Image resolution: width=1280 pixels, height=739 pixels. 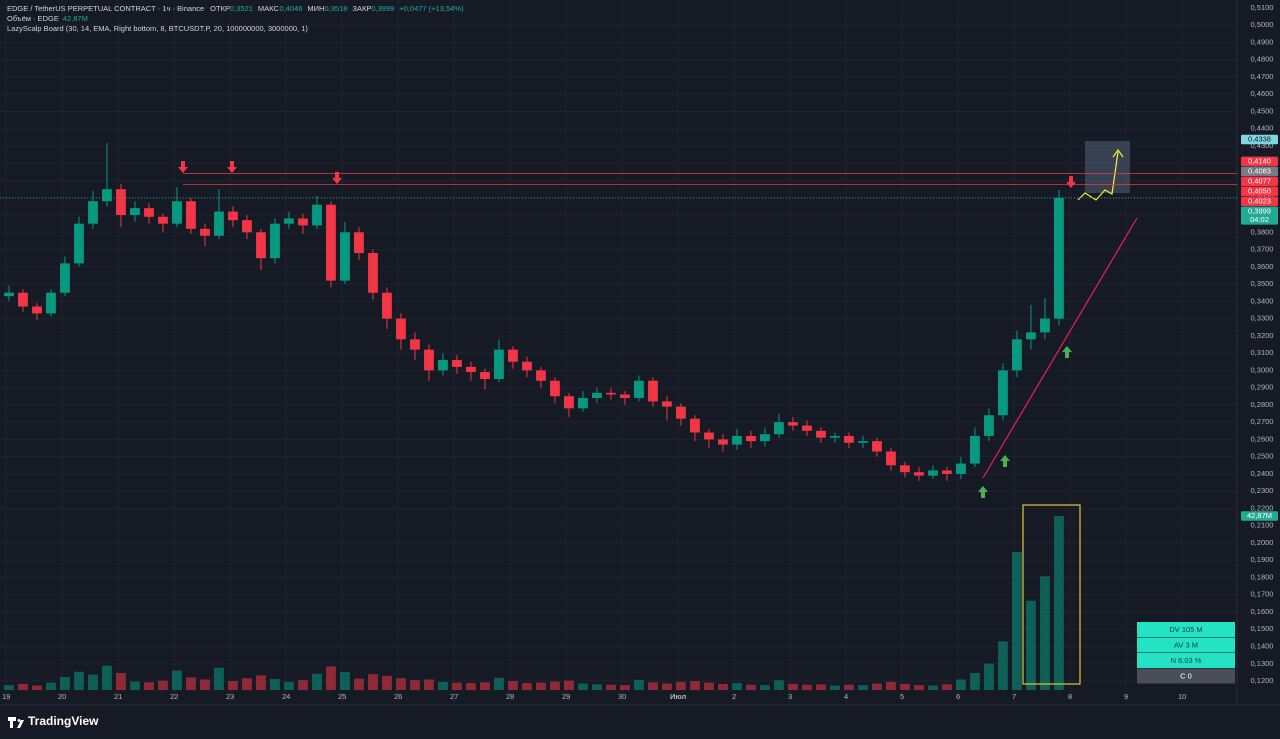 What do you see at coordinates (1262, 559) in the screenshot?
I see `y-tick-label: 0,1900` at bounding box center [1262, 559].